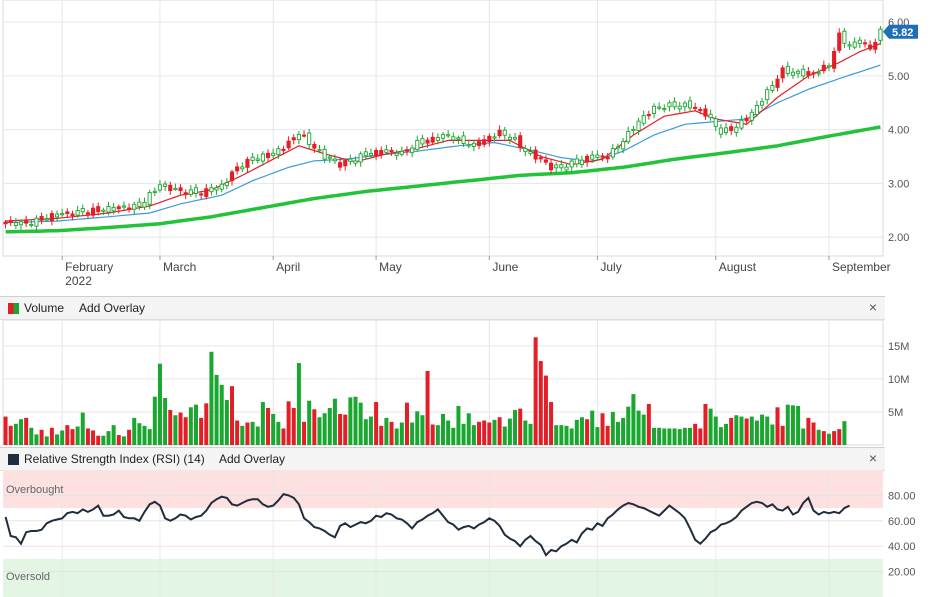 Image resolution: width=930 pixels, height=597 pixels. Describe the element at coordinates (44, 308) in the screenshot. I see `volume-panel-title: Volume` at that location.